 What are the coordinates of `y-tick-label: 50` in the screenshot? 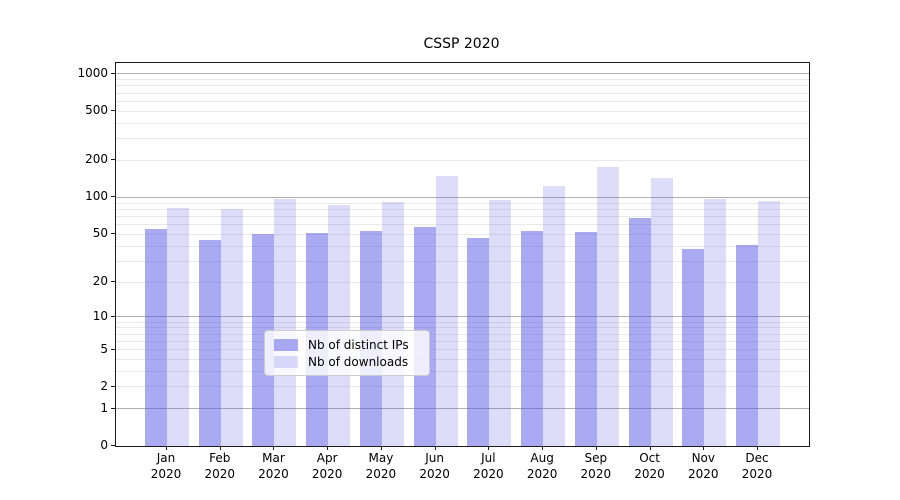 It's located at (100, 233).